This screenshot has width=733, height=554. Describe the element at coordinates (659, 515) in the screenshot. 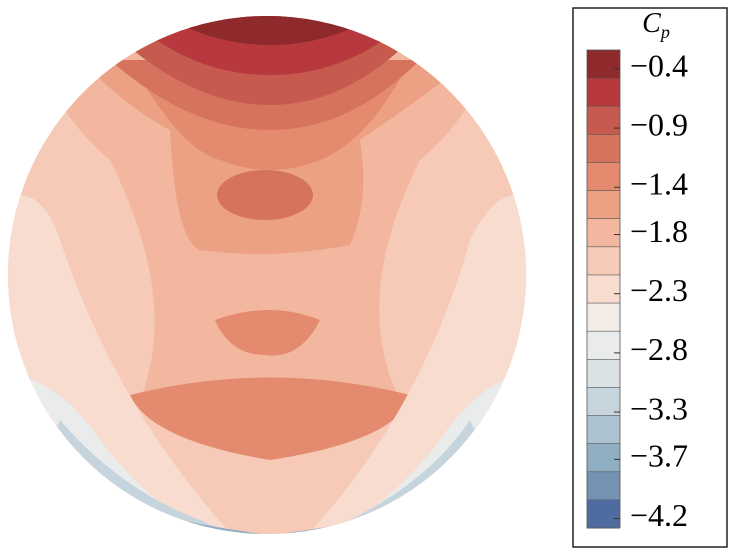

I see `colorbar-tick-label: −4.2` at that location.